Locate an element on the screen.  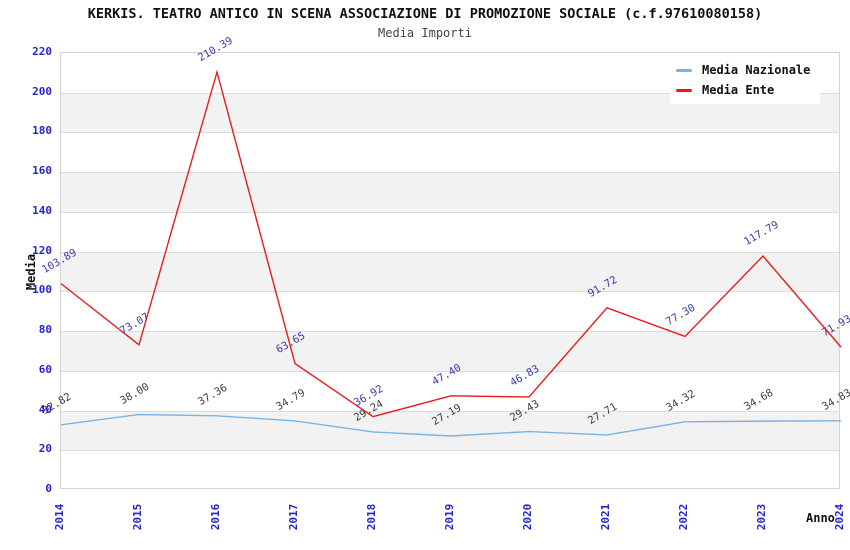
y-axis-title: Media is located at coordinates (31, 272).